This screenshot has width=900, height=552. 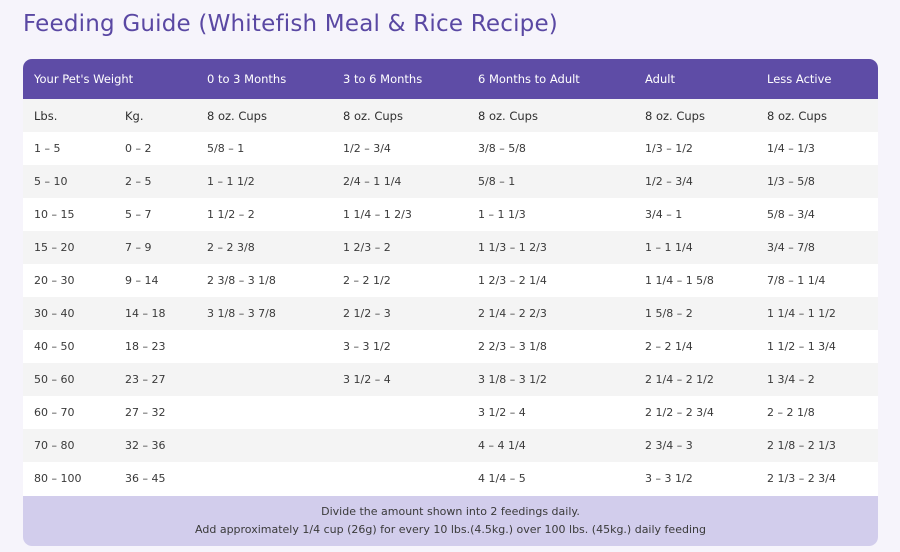 I want to click on cell-6-months-adult: 3 1/8 – 3 1/2, so click(x=512, y=379).